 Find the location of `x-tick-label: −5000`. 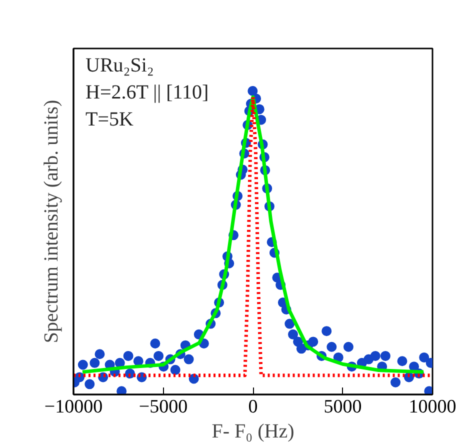

x-tick-label: −5000 is located at coordinates (163, 407).